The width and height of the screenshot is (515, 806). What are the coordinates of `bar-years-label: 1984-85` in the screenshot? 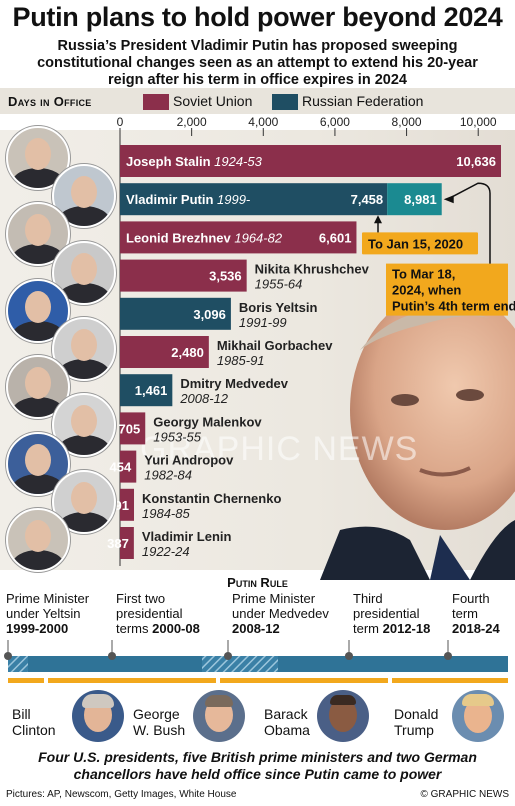 It's located at (166, 513).